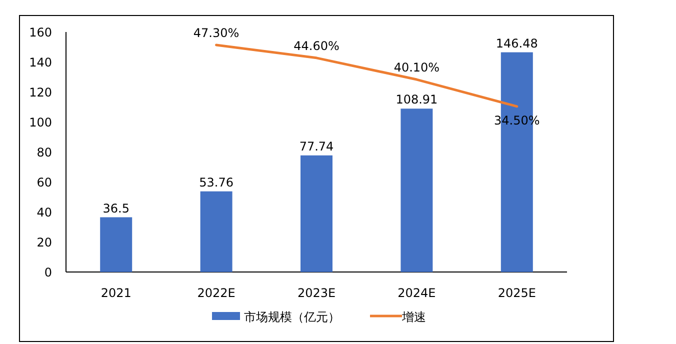 Image resolution: width=676 pixels, height=344 pixels. Describe the element at coordinates (44, 243) in the screenshot. I see `y-tick-label: 20` at that location.